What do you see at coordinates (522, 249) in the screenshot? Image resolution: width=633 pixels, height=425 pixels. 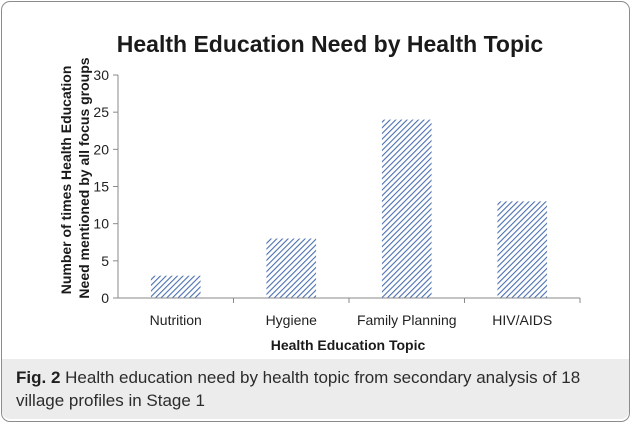 I see `bar-hiv-aids` at bounding box center [522, 249].